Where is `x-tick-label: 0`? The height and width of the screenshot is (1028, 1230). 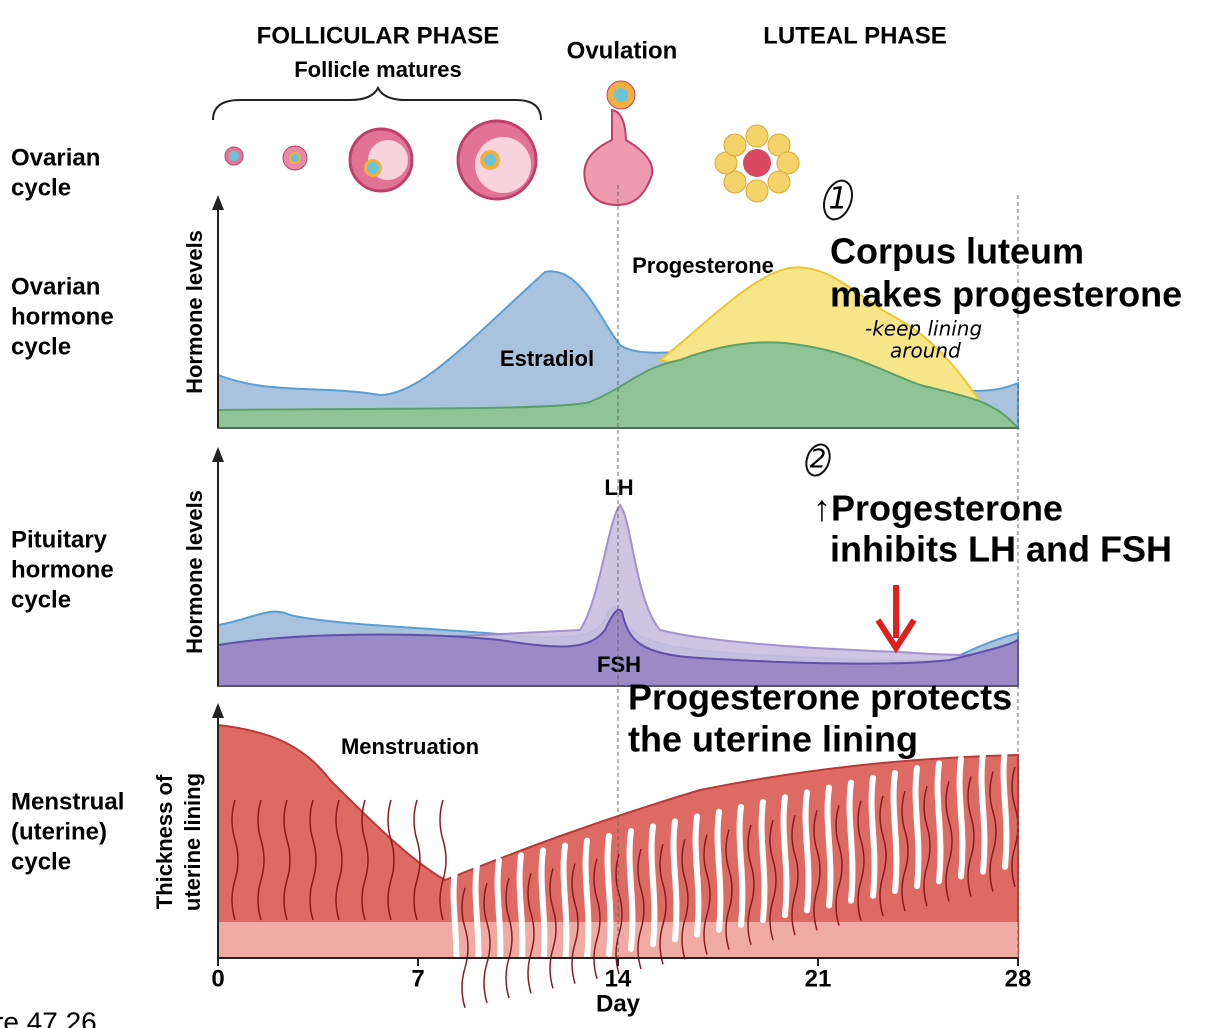
x-tick-label: 0 is located at coordinates (217, 978).